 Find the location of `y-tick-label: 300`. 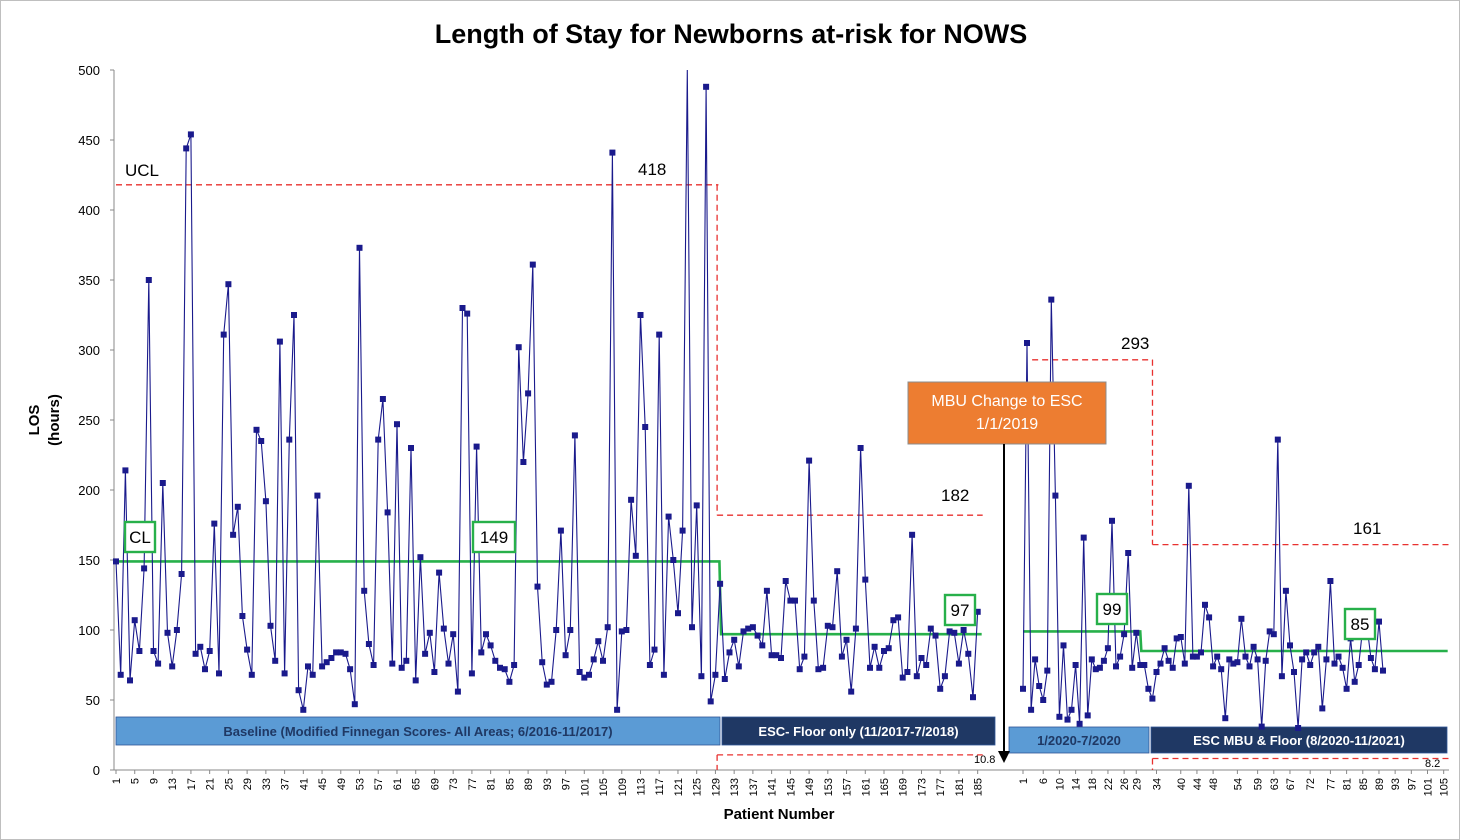

y-tick-label: 300 is located at coordinates (89, 350).